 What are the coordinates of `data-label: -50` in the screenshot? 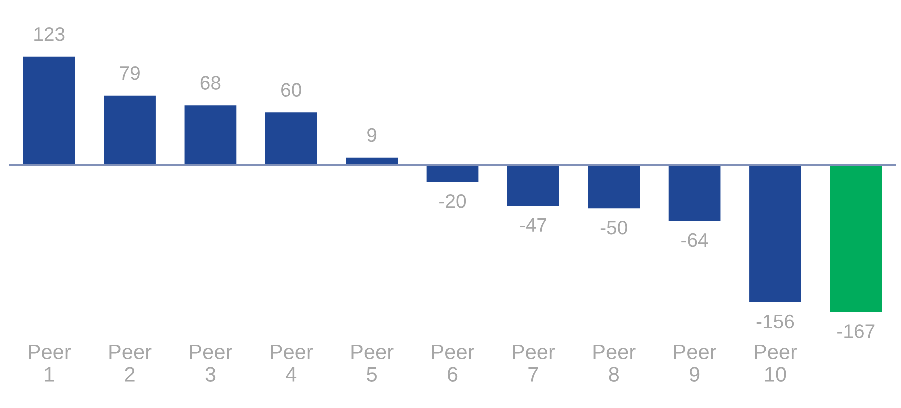 It's located at (614, 228).